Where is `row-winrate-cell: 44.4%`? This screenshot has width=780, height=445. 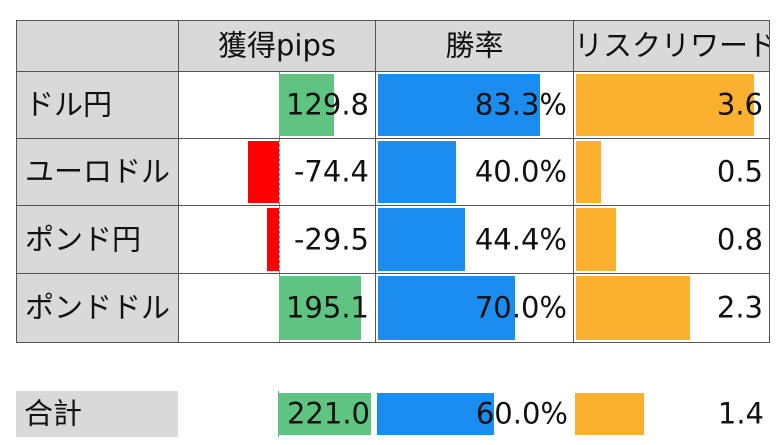
row-winrate-cell: 44.4% is located at coordinates (474, 239).